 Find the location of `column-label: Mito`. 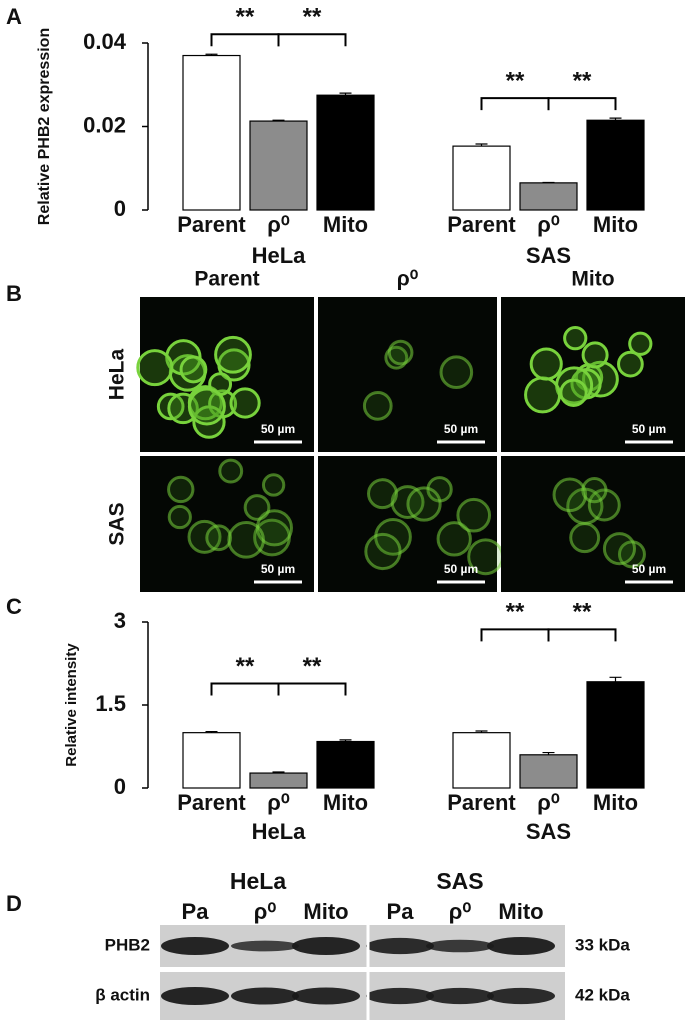

column-label: Mito is located at coordinates (592, 279).